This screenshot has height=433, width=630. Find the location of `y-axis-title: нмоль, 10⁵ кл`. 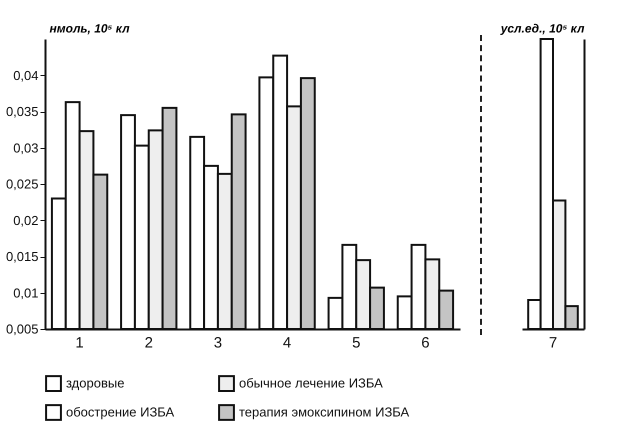

y-axis-title: нмоль, 10⁵ кл is located at coordinates (90, 29).